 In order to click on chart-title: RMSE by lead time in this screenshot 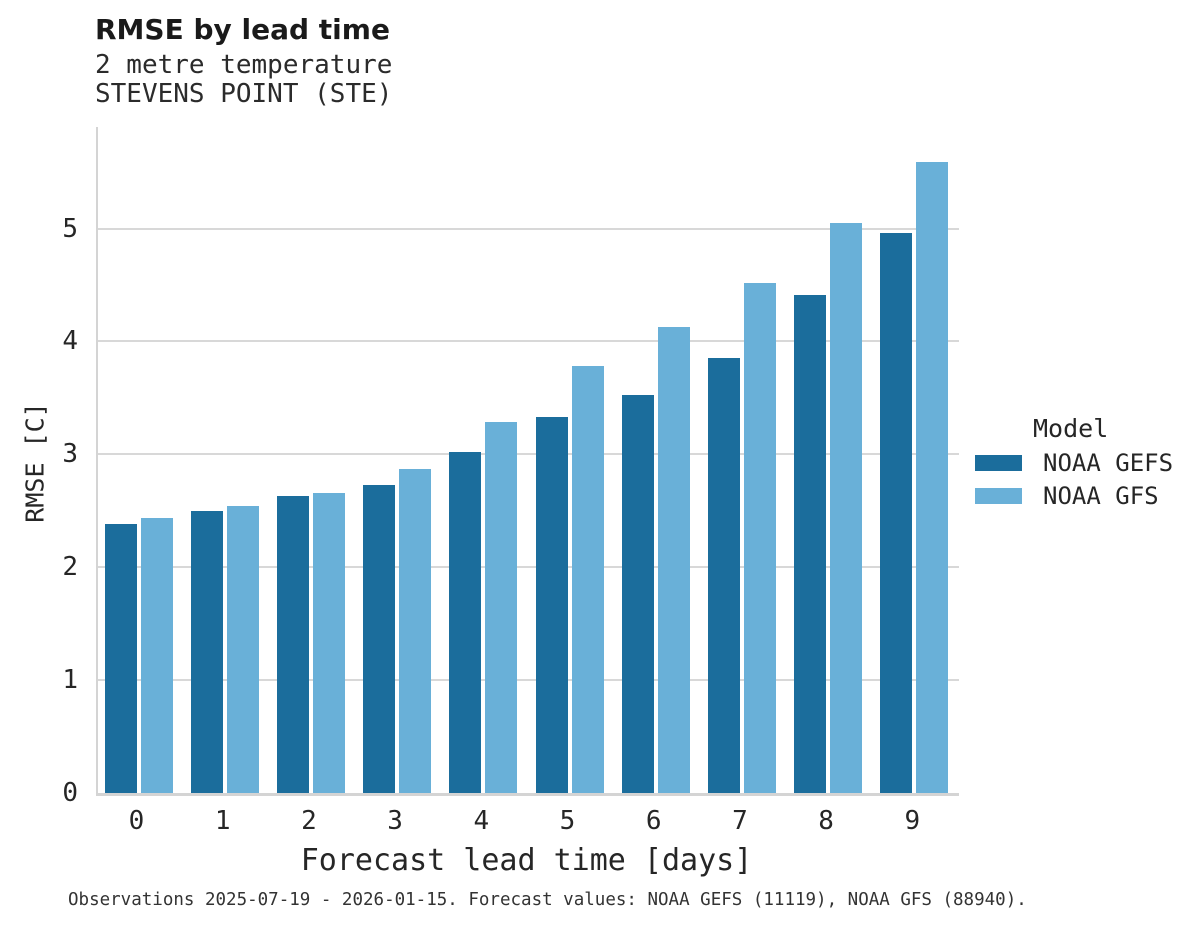, I will do `click(242, 29)`.